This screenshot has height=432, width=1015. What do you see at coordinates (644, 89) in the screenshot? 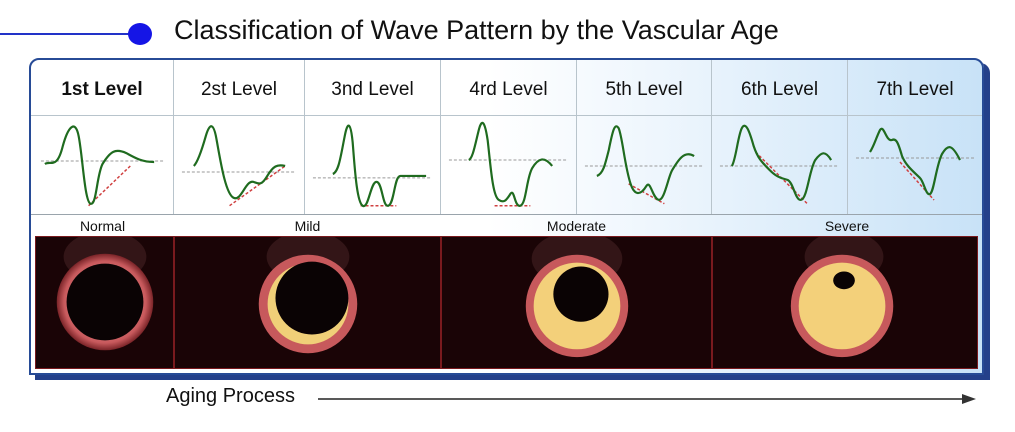
I see `level-5-label: 5th Level` at bounding box center [644, 89].